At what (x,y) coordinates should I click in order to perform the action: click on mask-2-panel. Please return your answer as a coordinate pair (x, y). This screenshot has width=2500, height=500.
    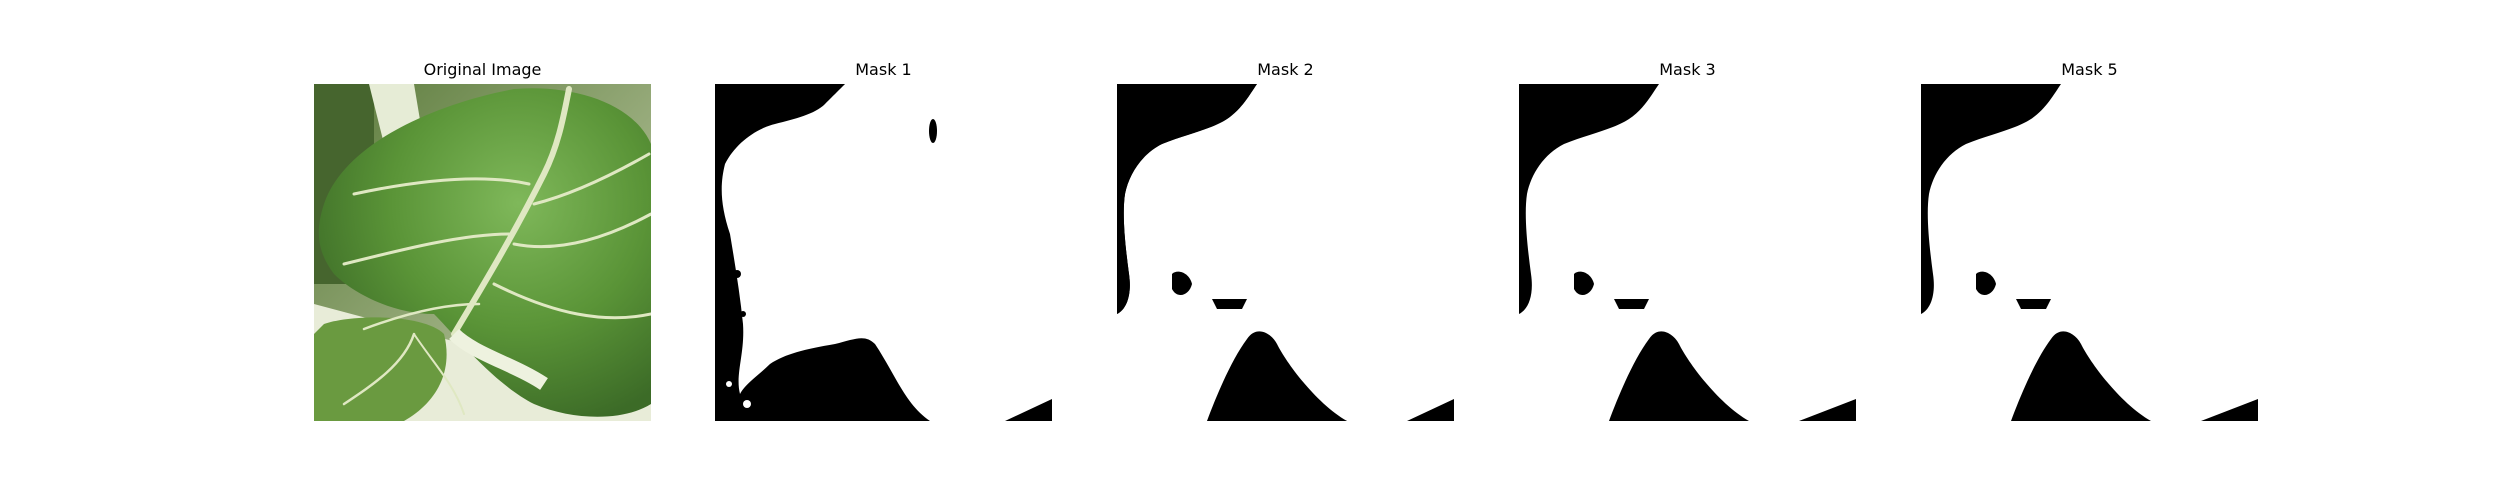
    Looking at the image, I should click on (1285, 252).